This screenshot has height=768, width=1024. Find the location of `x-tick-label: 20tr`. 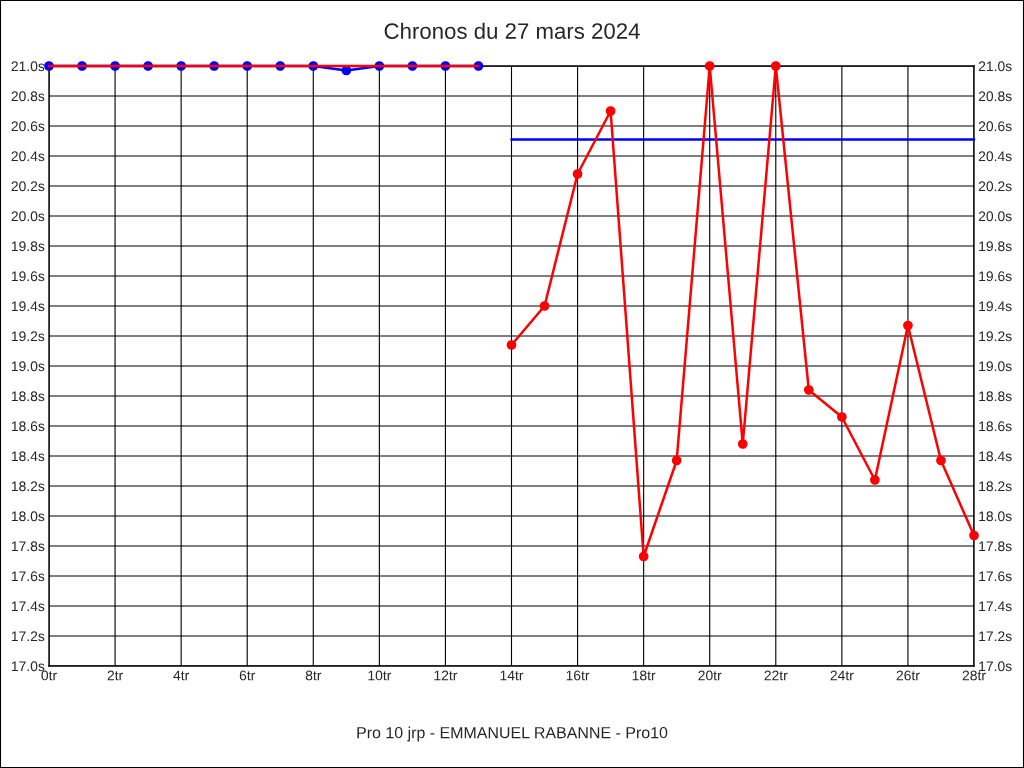

x-tick-label: 20tr is located at coordinates (710, 675).